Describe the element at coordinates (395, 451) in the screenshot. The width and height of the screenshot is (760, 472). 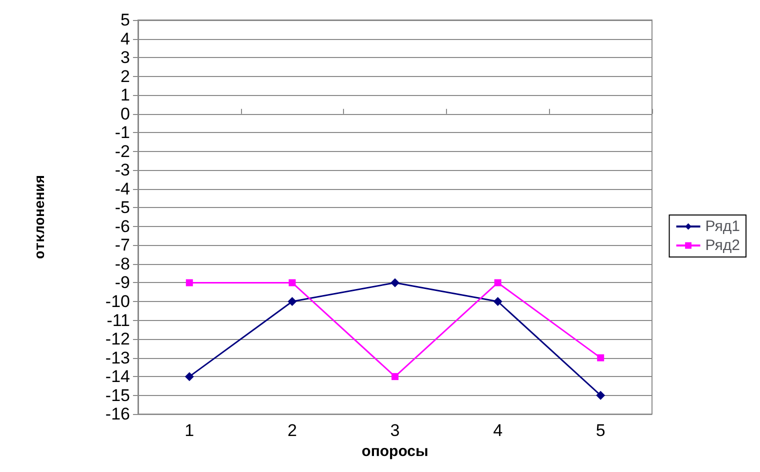
I see `x-axis-title: опоросы` at that location.